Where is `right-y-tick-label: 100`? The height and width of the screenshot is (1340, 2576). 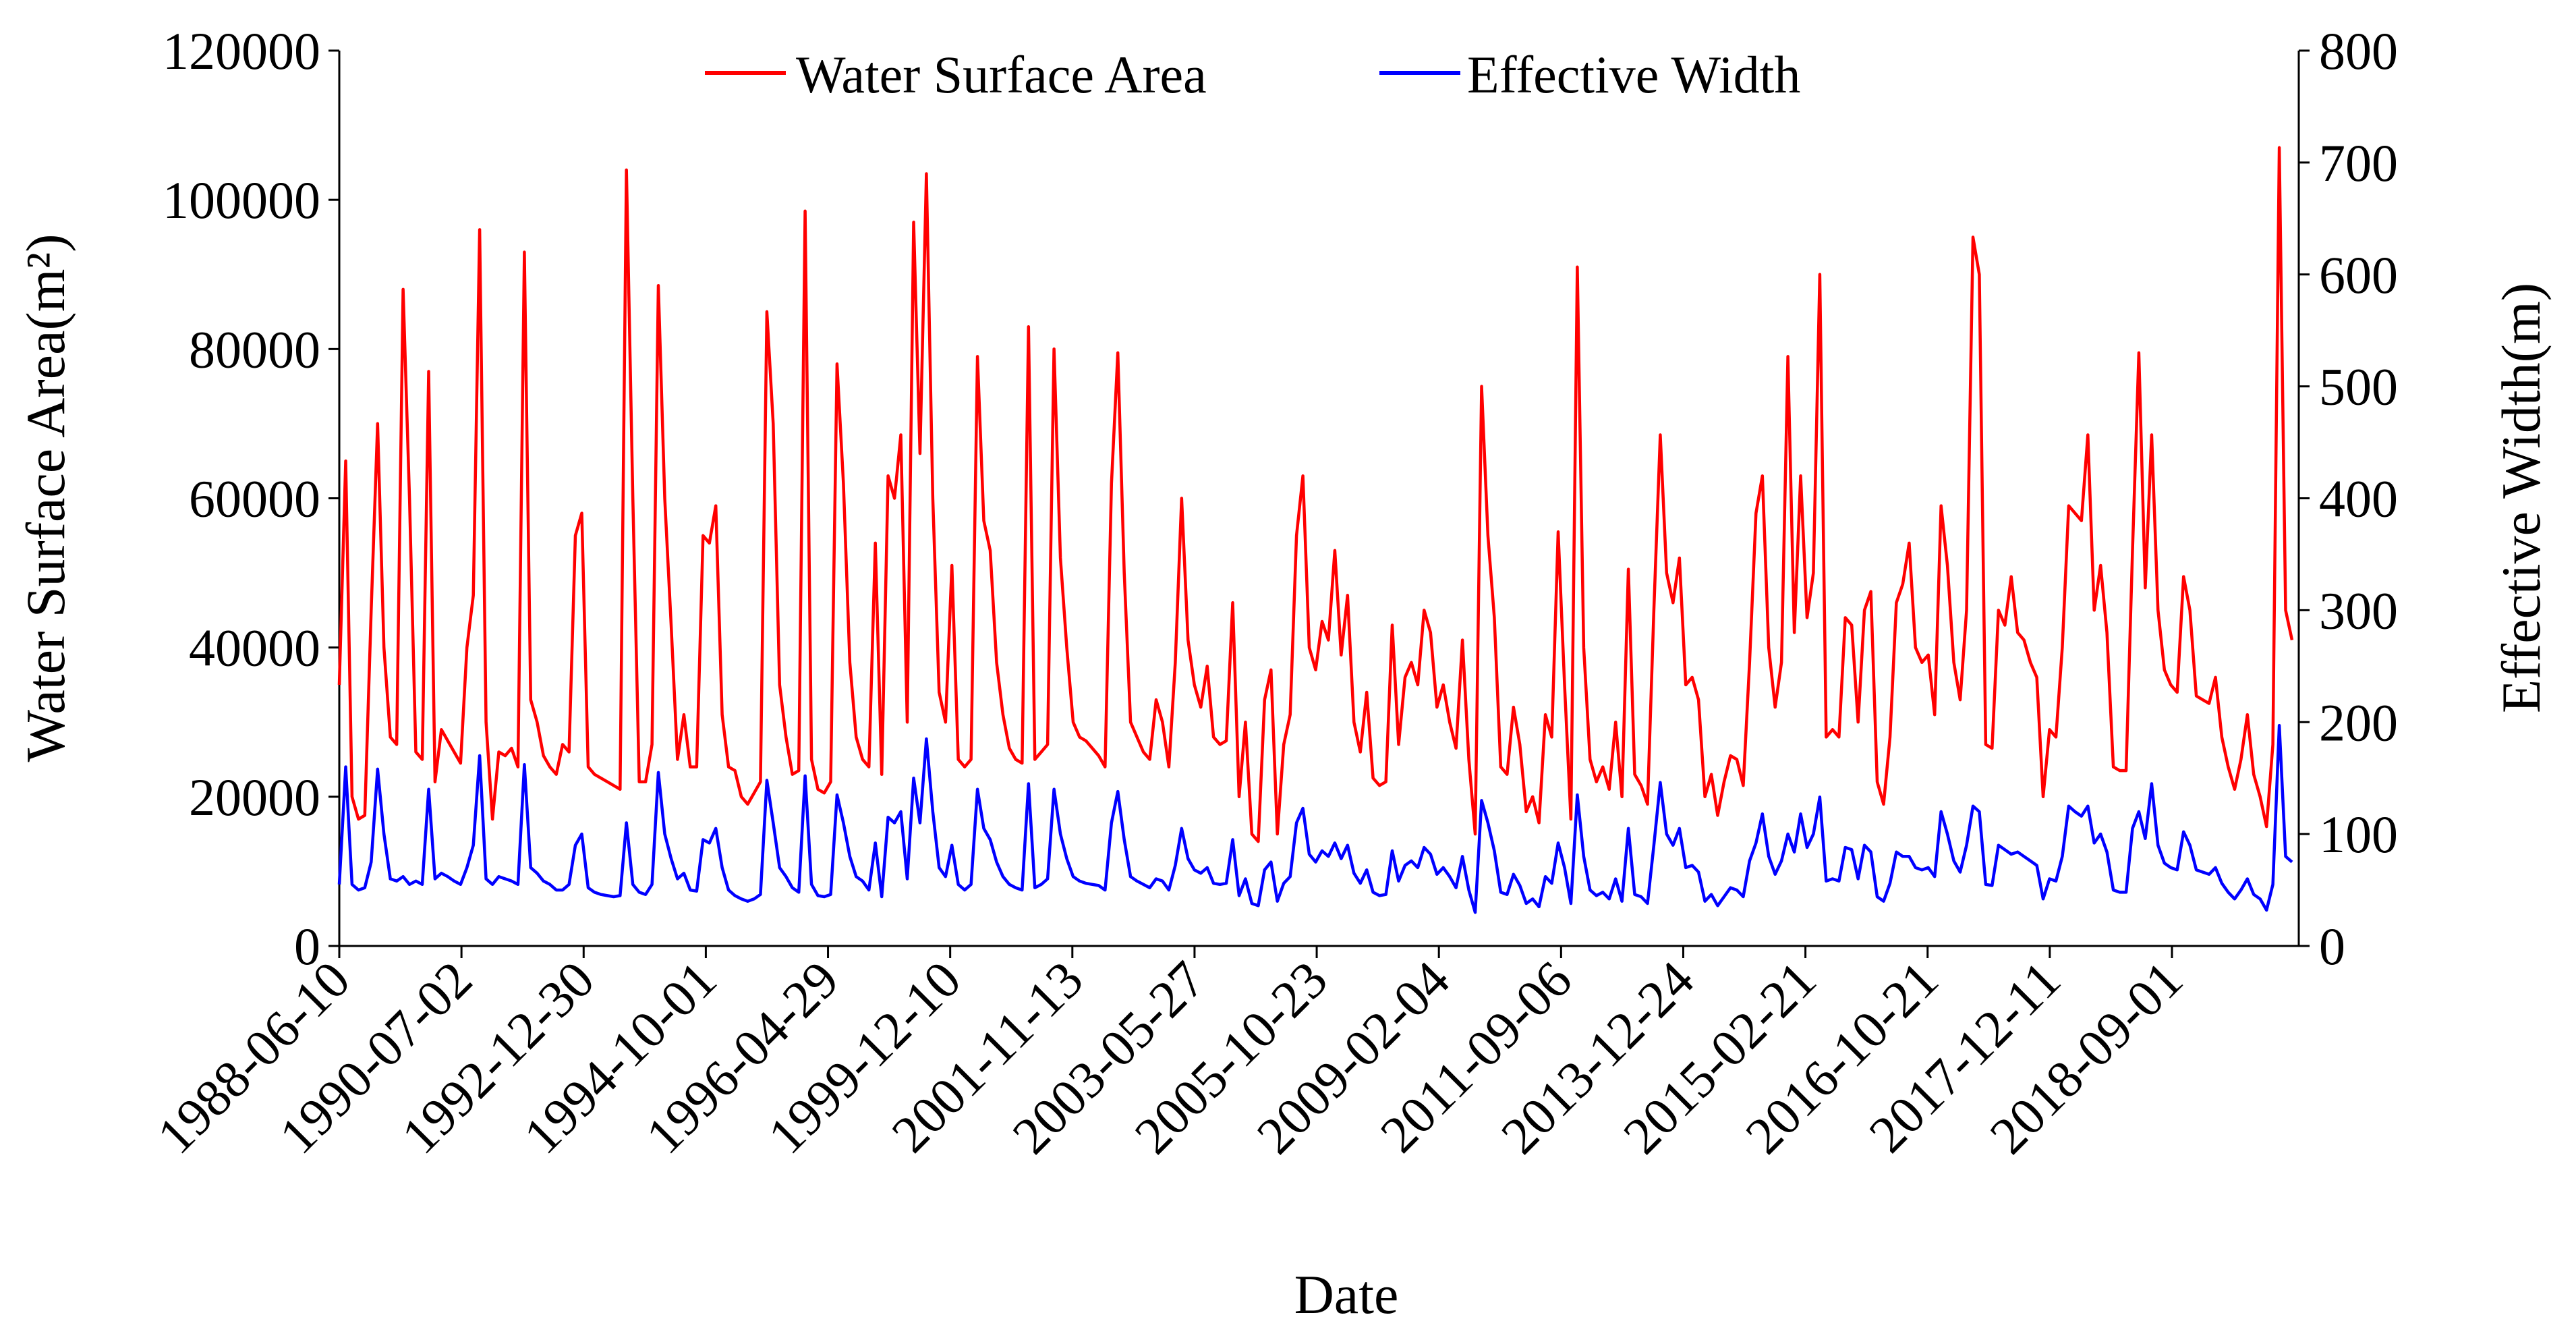 right-y-tick-label: 100 is located at coordinates (2358, 834).